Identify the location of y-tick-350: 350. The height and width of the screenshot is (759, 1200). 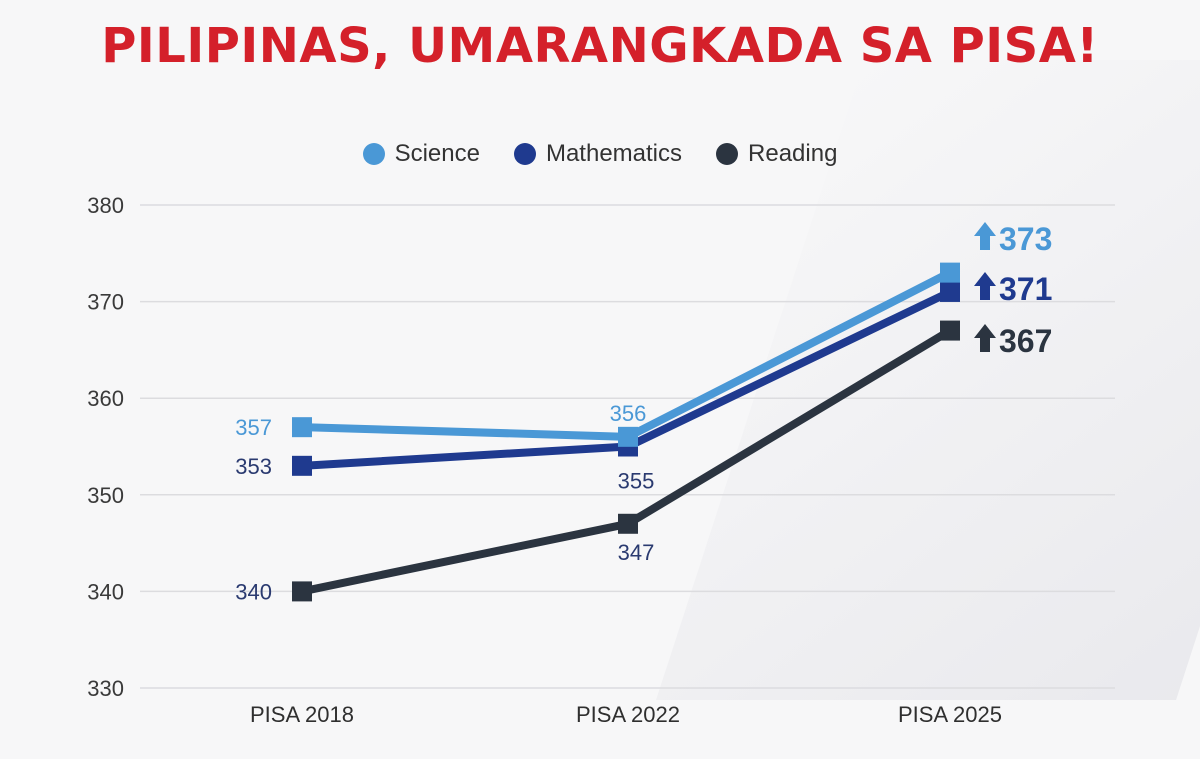
(105, 495).